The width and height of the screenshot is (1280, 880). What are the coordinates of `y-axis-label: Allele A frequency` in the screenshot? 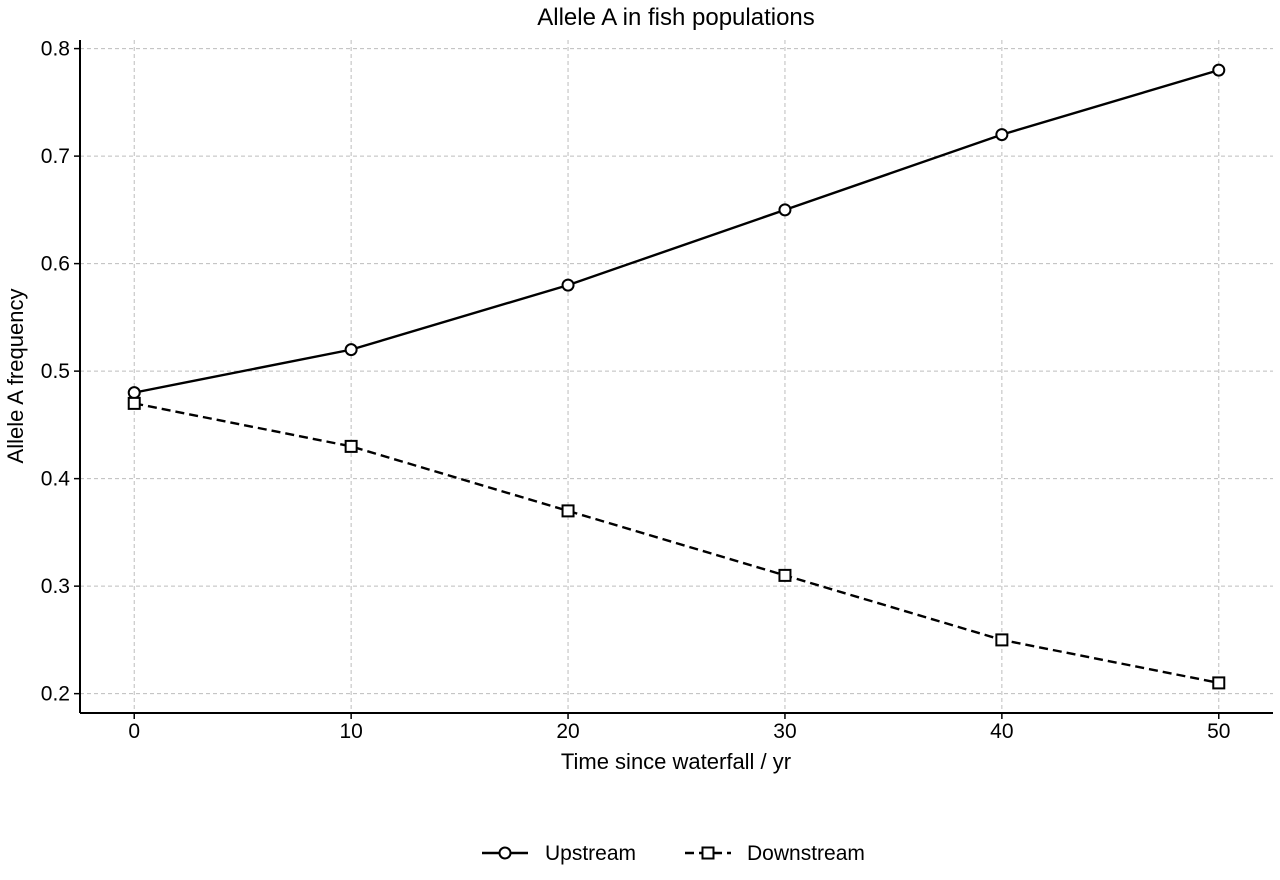 It's located at (15, 376).